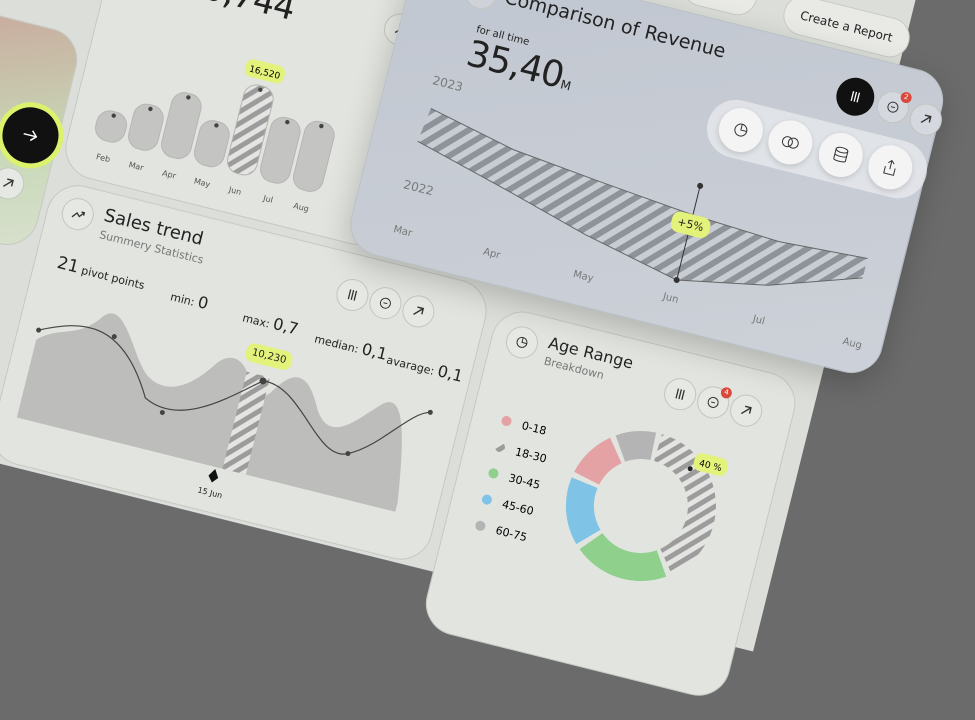 Image resolution: width=975 pixels, height=720 pixels. What do you see at coordinates (137, 166) in the screenshot?
I see `x-tick-label: Mar` at bounding box center [137, 166].